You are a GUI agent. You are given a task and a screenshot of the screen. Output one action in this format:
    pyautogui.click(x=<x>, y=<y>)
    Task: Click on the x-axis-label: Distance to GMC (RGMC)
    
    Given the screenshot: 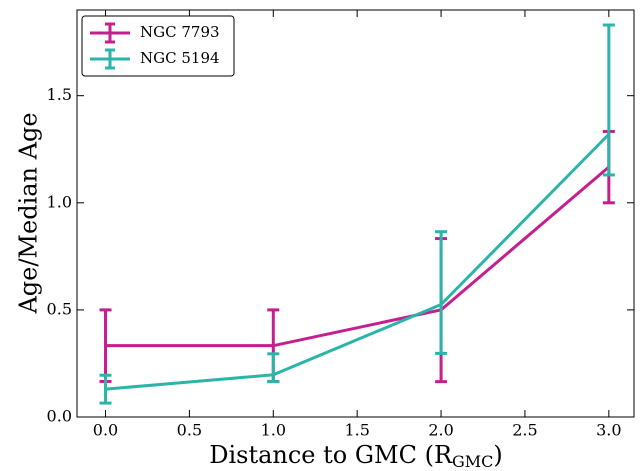 What is the action you would take?
    pyautogui.click(x=356, y=456)
    